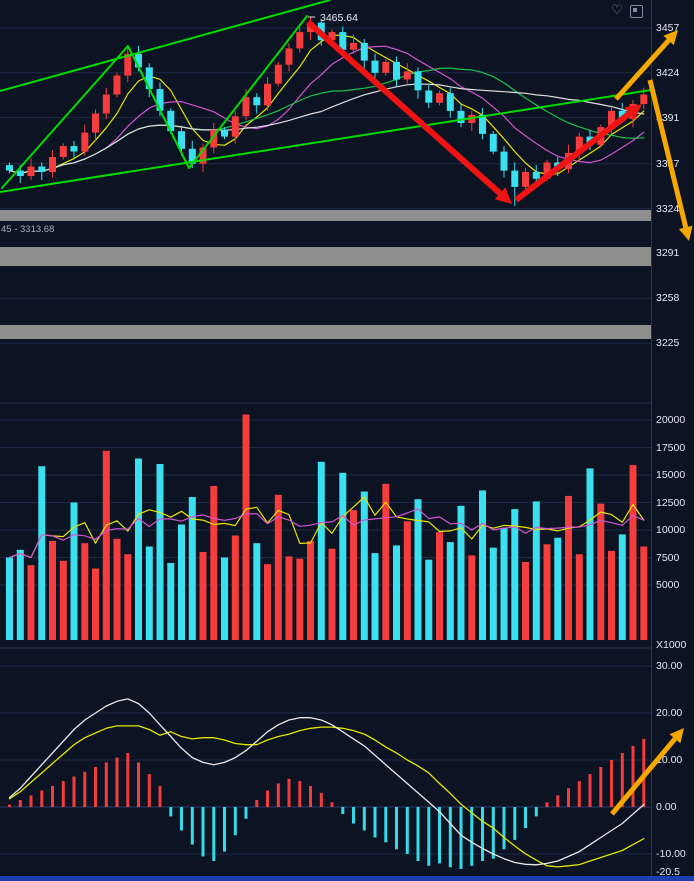 Image resolution: width=694 pixels, height=881 pixels. What do you see at coordinates (653, 135) in the screenshot?
I see `yellow-arrows` at bounding box center [653, 135].